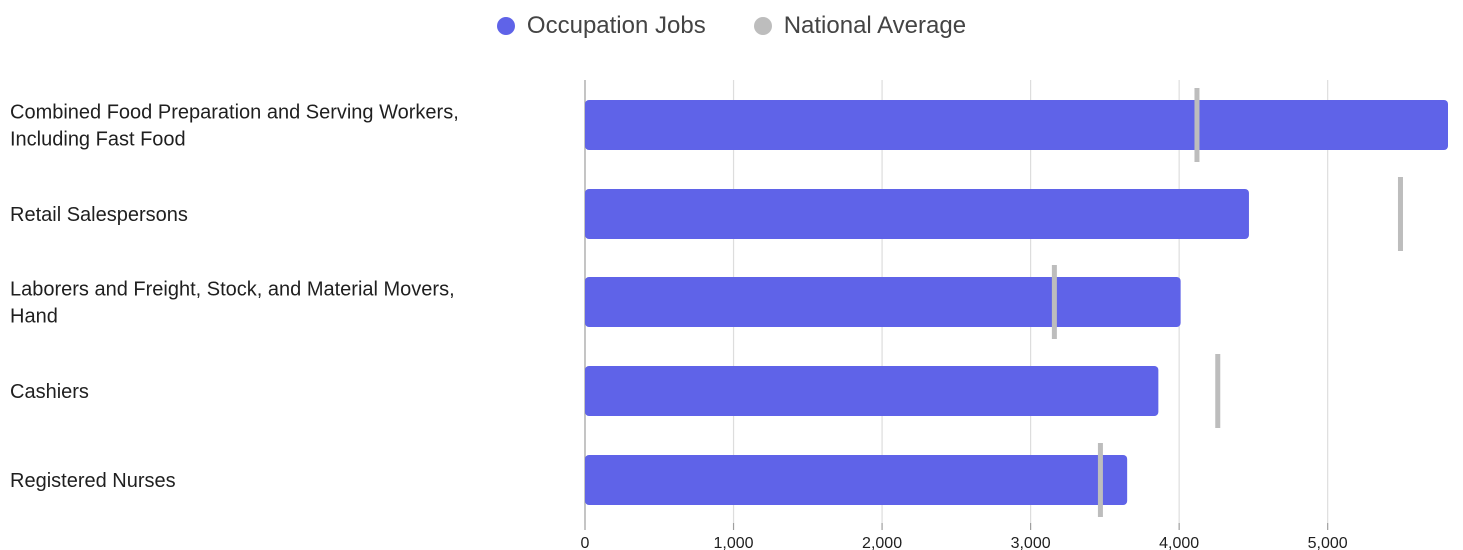 This screenshot has height=550, width=1463. Describe the element at coordinates (1031, 542) in the screenshot. I see `x-tick-label: 3,000` at that location.